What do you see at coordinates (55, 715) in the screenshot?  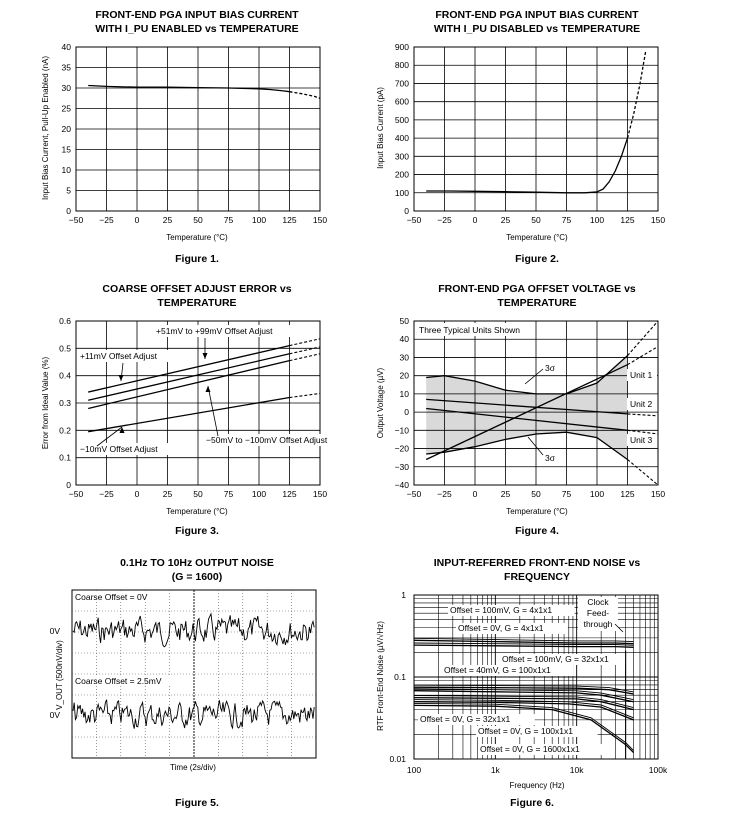 I see `fig5-zero-label-2: 0V` at bounding box center [55, 715].